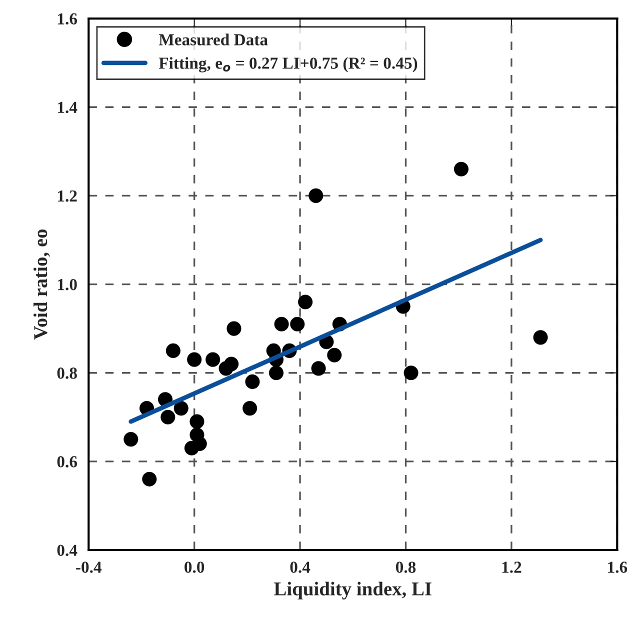 The height and width of the screenshot is (618, 633). What do you see at coordinates (67, 550) in the screenshot?
I see `y-tick-label: 0.4` at bounding box center [67, 550].